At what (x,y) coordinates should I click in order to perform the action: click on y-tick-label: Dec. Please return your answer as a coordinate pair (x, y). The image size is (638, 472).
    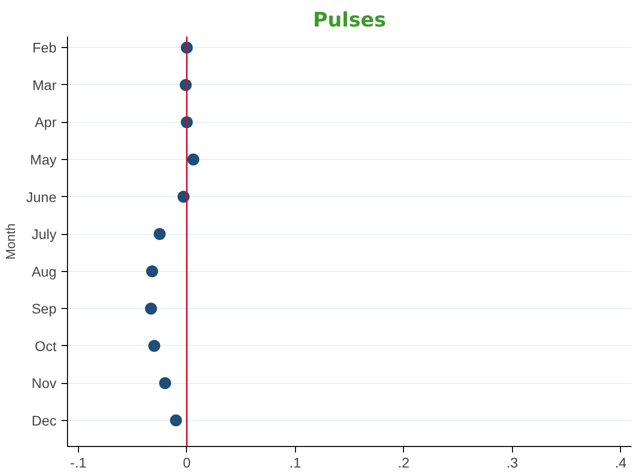
    Looking at the image, I should click on (44, 420).